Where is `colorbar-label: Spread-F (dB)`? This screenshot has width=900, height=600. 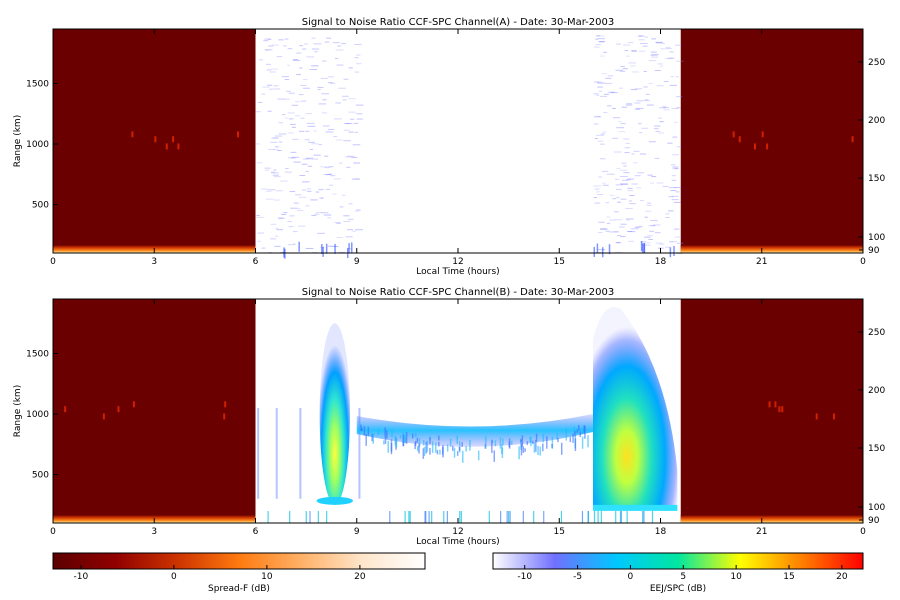
colorbar-label: Spread-F (dB) is located at coordinates (239, 589).